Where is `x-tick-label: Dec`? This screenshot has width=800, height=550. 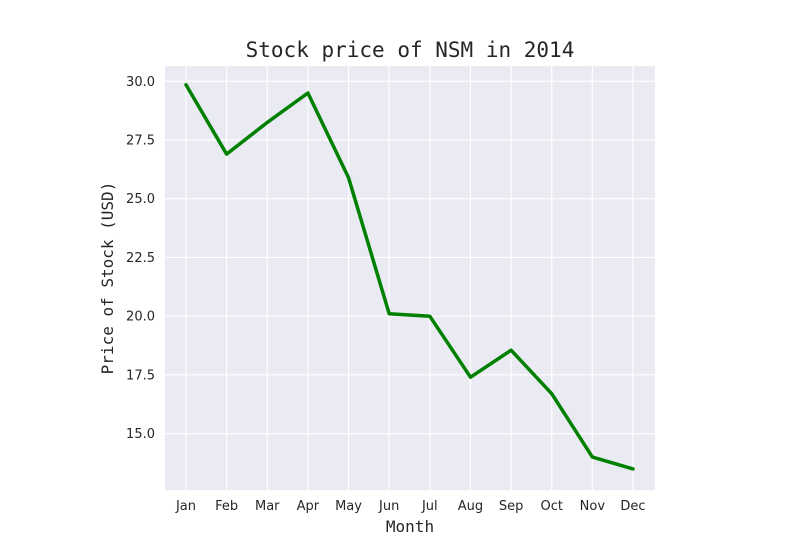
x-tick-label: Dec is located at coordinates (632, 506).